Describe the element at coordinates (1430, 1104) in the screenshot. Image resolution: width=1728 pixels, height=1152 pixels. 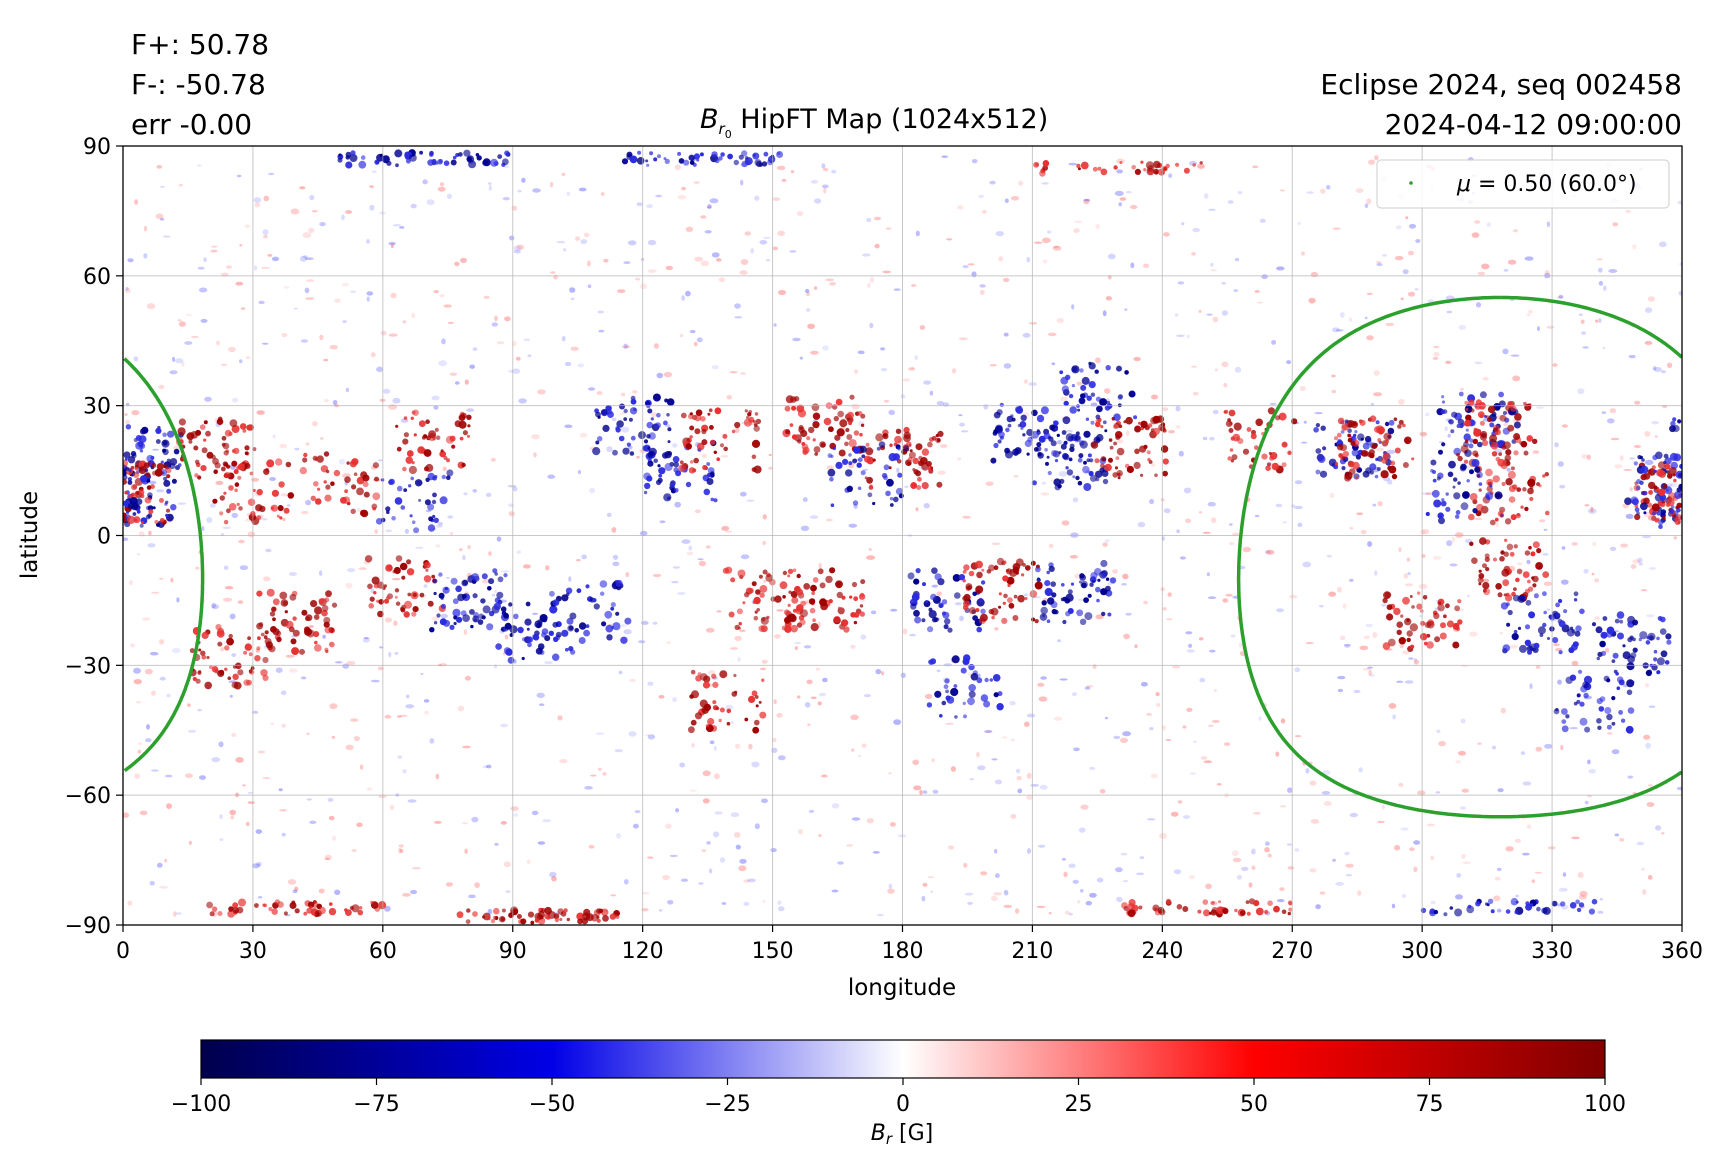
I see `colorbar-tick-label: 75` at that location.